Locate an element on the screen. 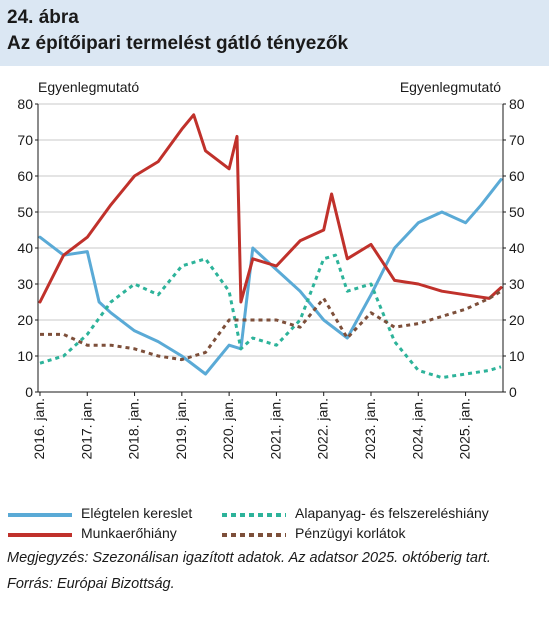 This screenshot has height=629, width=549. y-tick-label-left: 50 is located at coordinates (25, 212).